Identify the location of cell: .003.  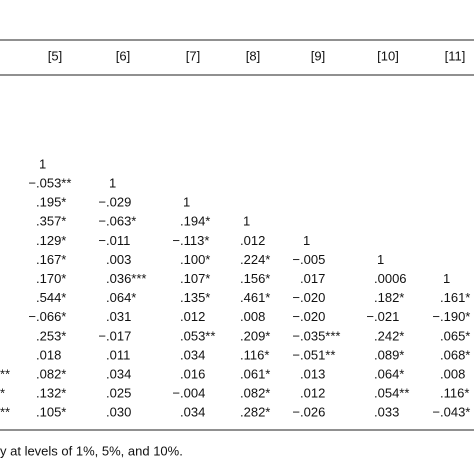
(118, 259).